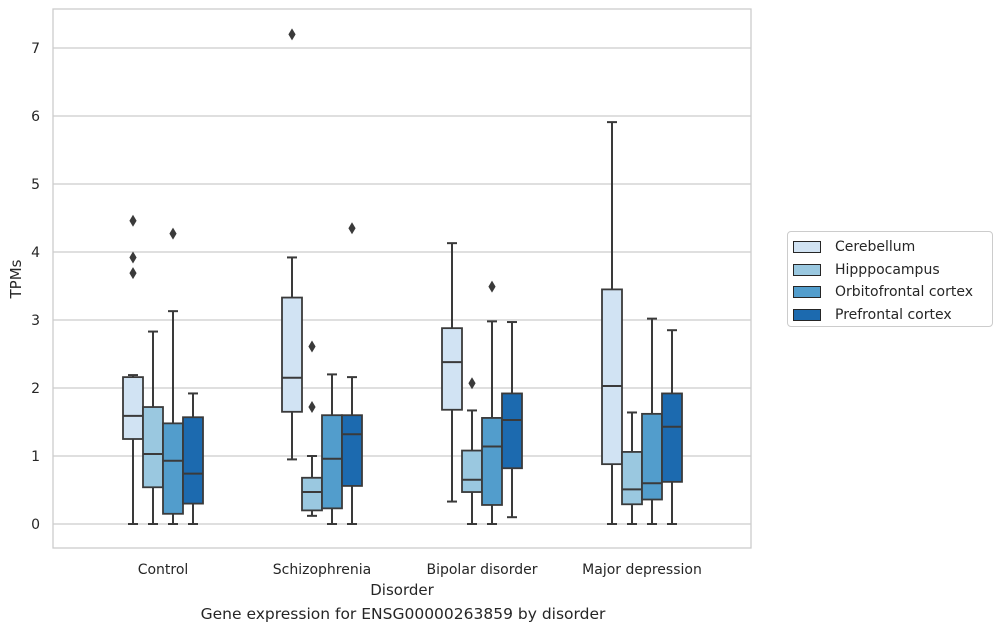 This screenshot has width=1003, height=634. What do you see at coordinates (875, 247) in the screenshot?
I see `legend-label: Cerebellum` at bounding box center [875, 247].